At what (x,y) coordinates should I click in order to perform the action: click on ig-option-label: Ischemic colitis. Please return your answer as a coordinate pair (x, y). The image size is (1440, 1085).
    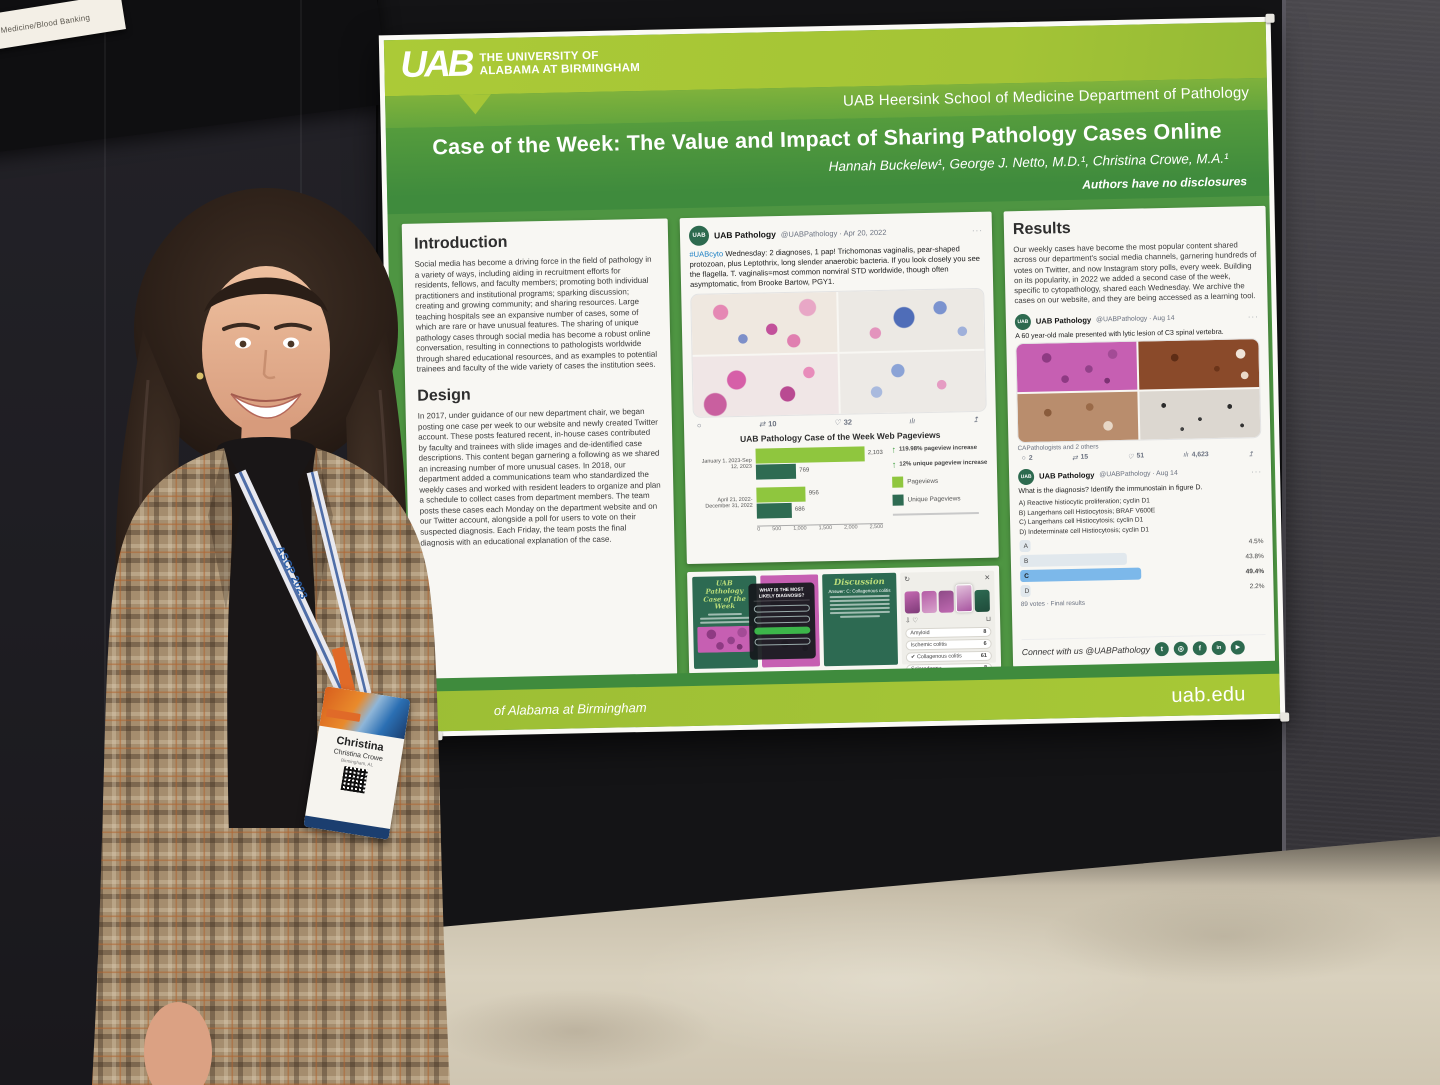
    Looking at the image, I should click on (928, 645).